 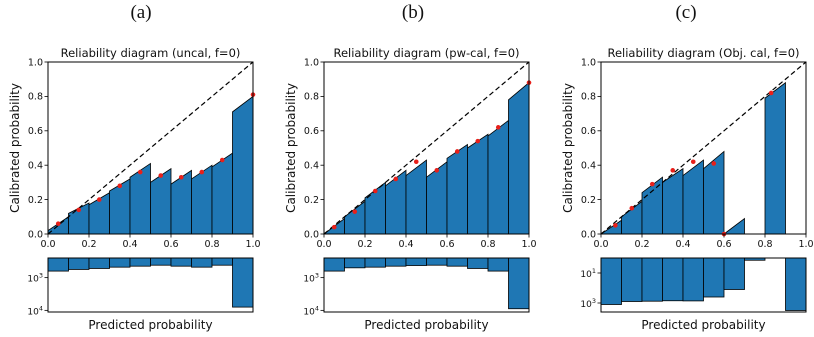 I want to click on x-tick-label: 0.2, so click(x=88, y=244).